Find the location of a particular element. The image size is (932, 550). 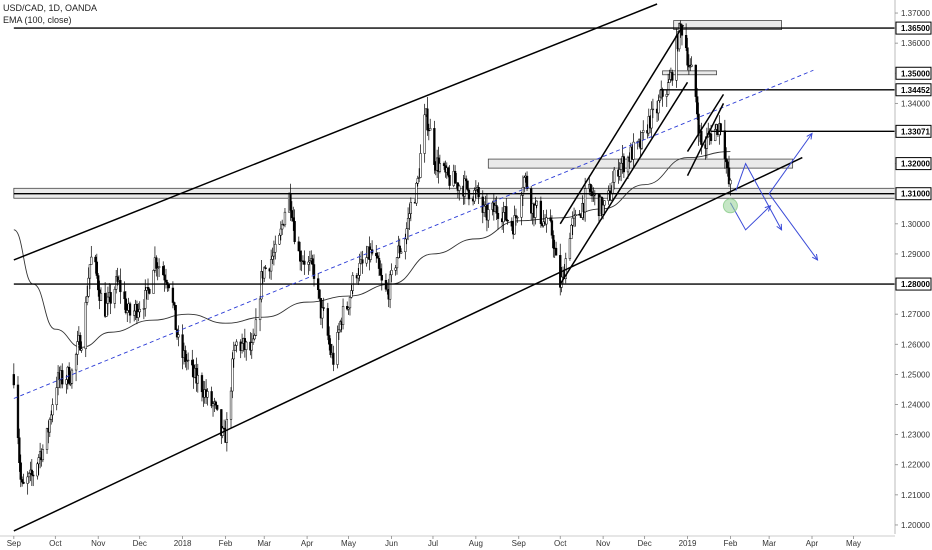

price-tick-label: 1.37000 is located at coordinates (915, 13).